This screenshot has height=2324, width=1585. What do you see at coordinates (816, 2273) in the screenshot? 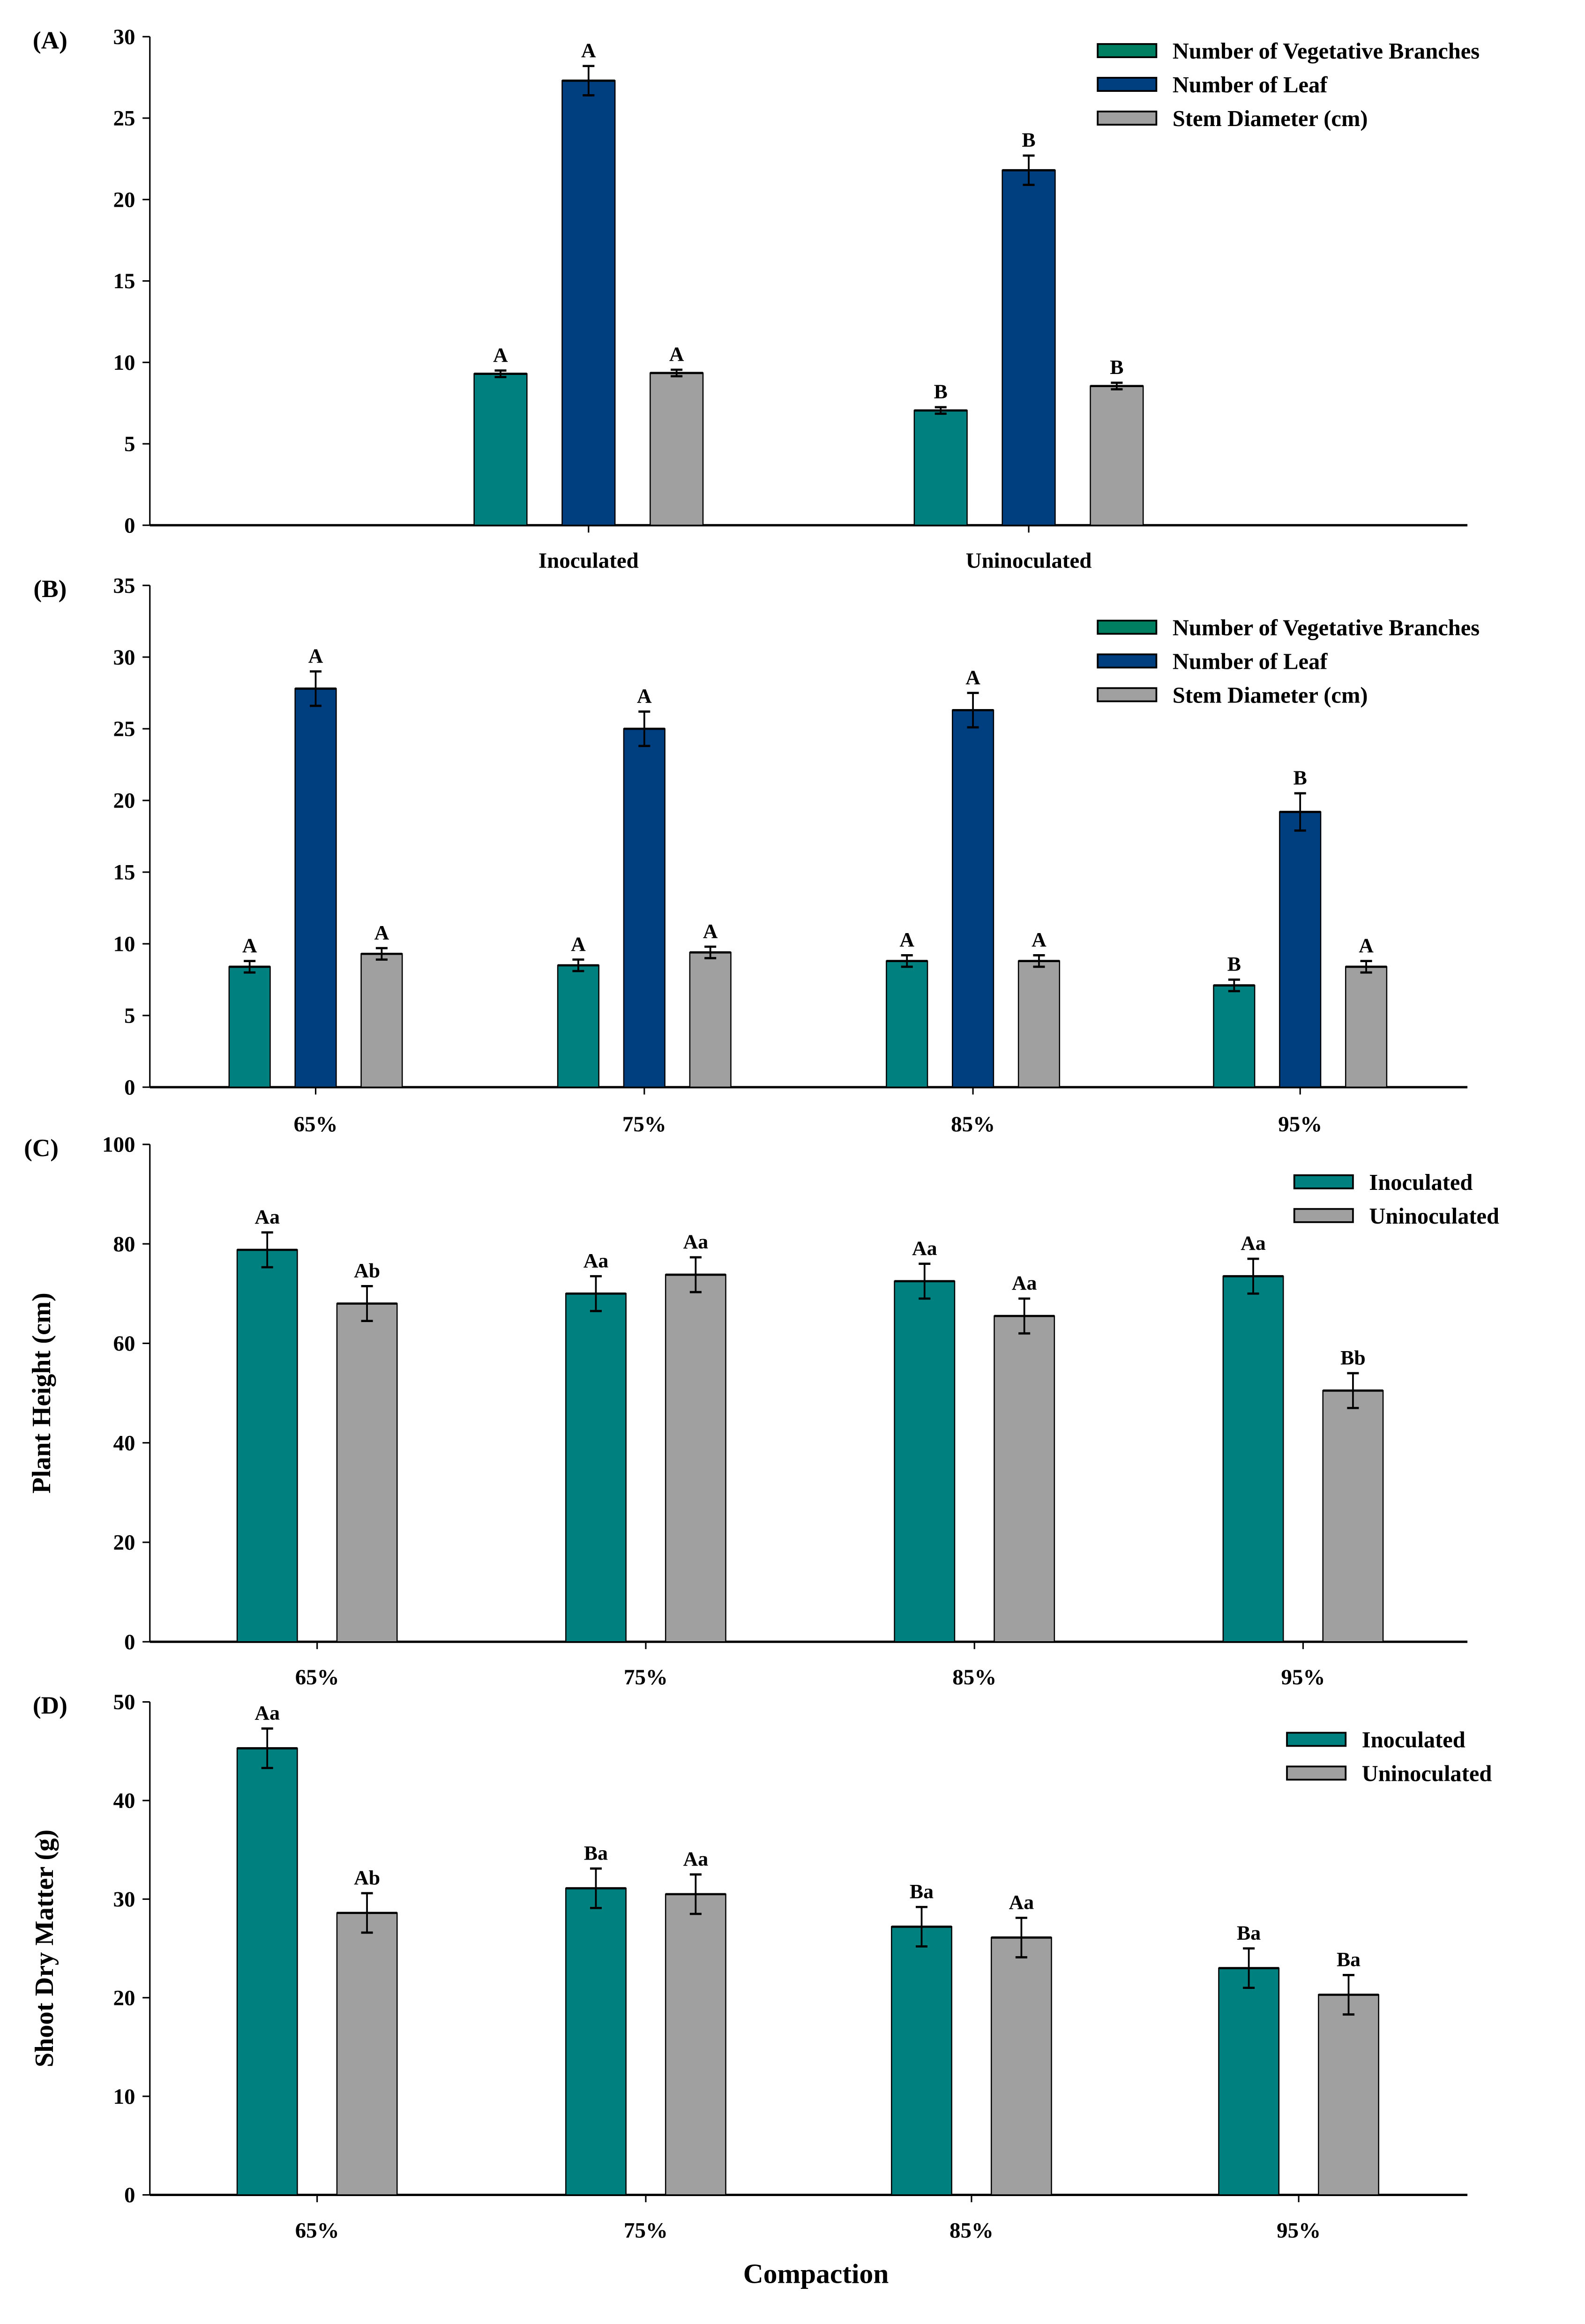
I see `x-axis-label: Compaction` at bounding box center [816, 2273].